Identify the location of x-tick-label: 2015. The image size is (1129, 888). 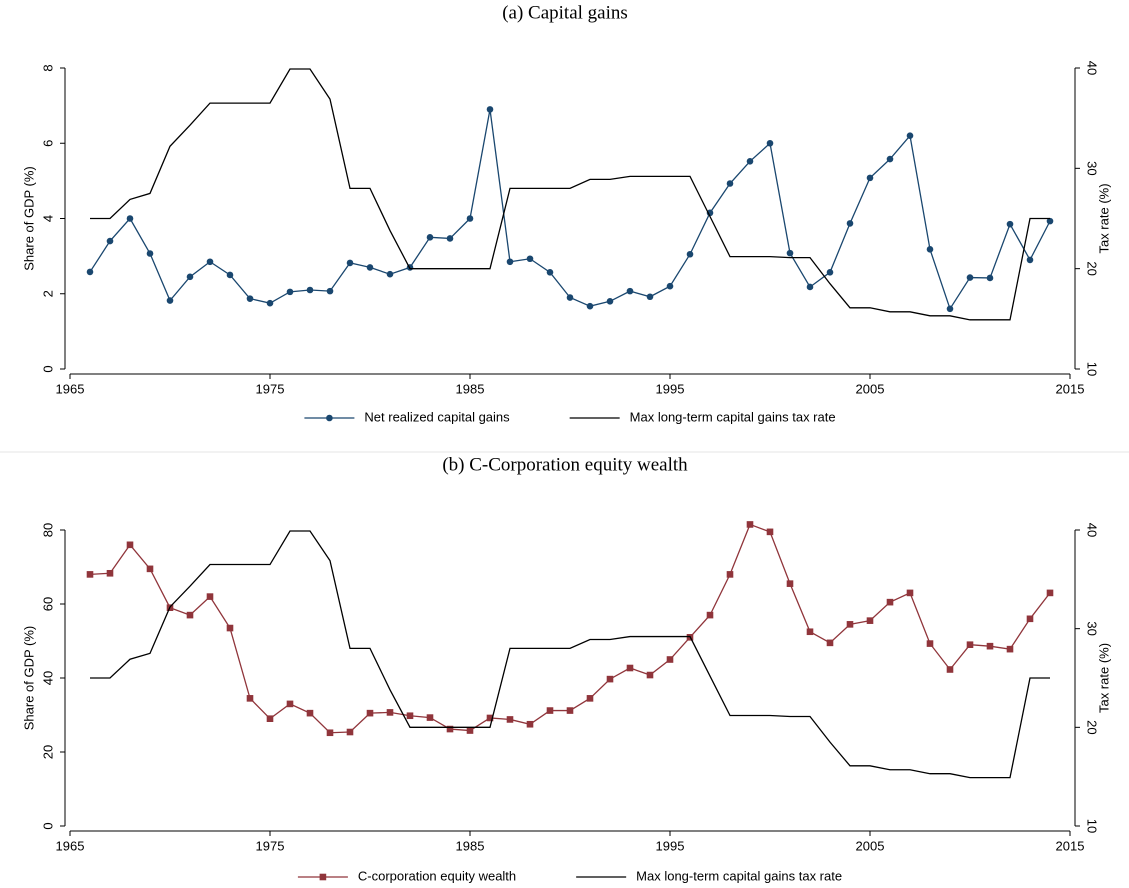
(1070, 845).